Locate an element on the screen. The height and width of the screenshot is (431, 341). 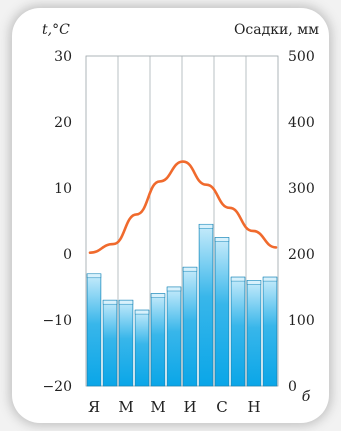
month-tick-label: Я is located at coordinates (94, 407).